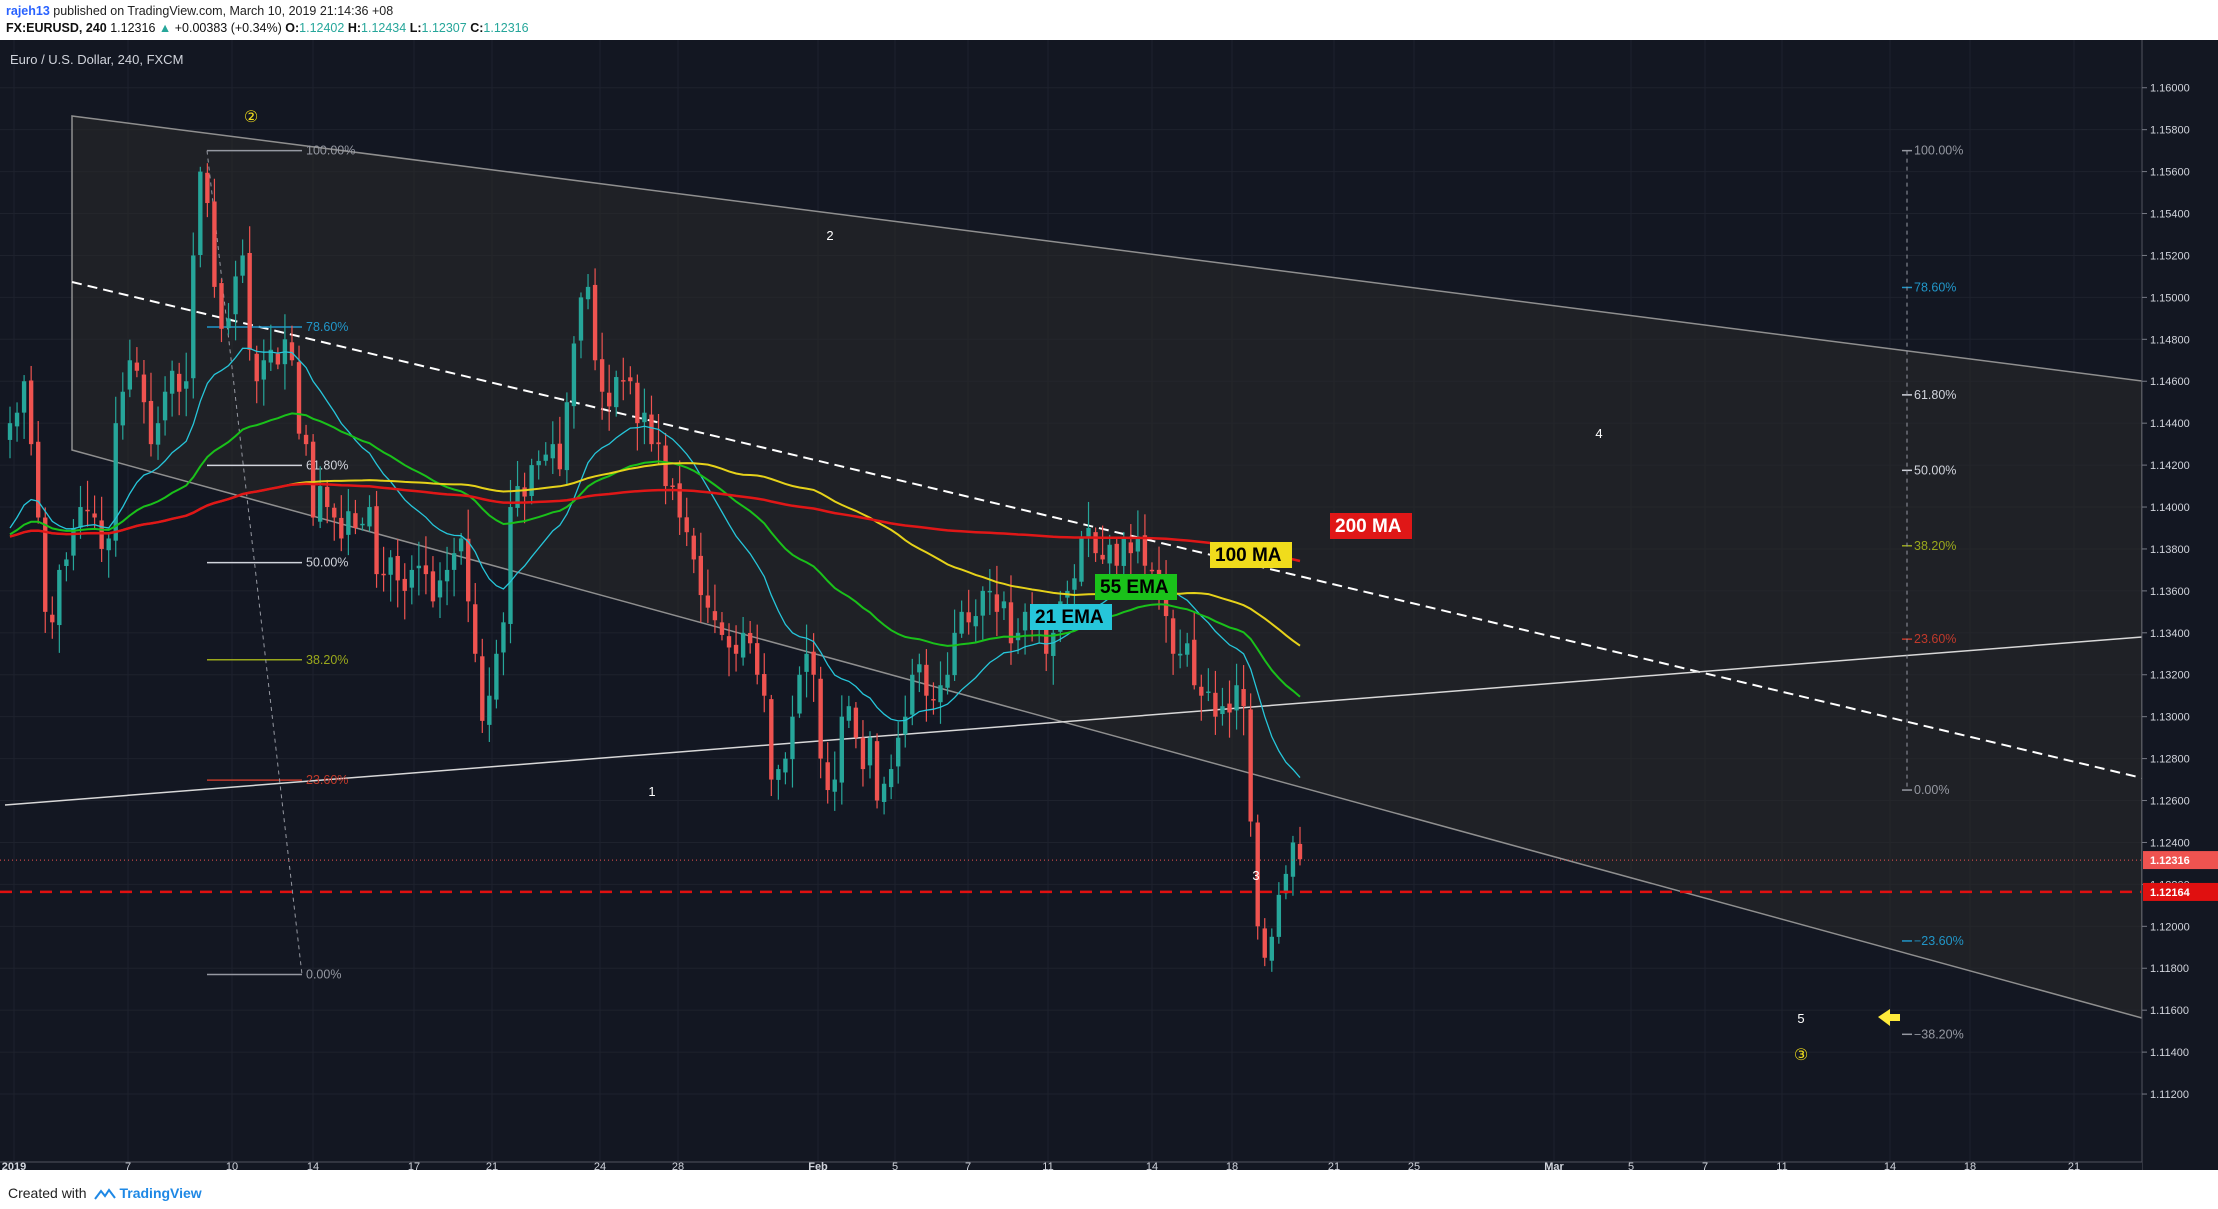  I want to click on high-value: 1.12434, so click(384, 28).